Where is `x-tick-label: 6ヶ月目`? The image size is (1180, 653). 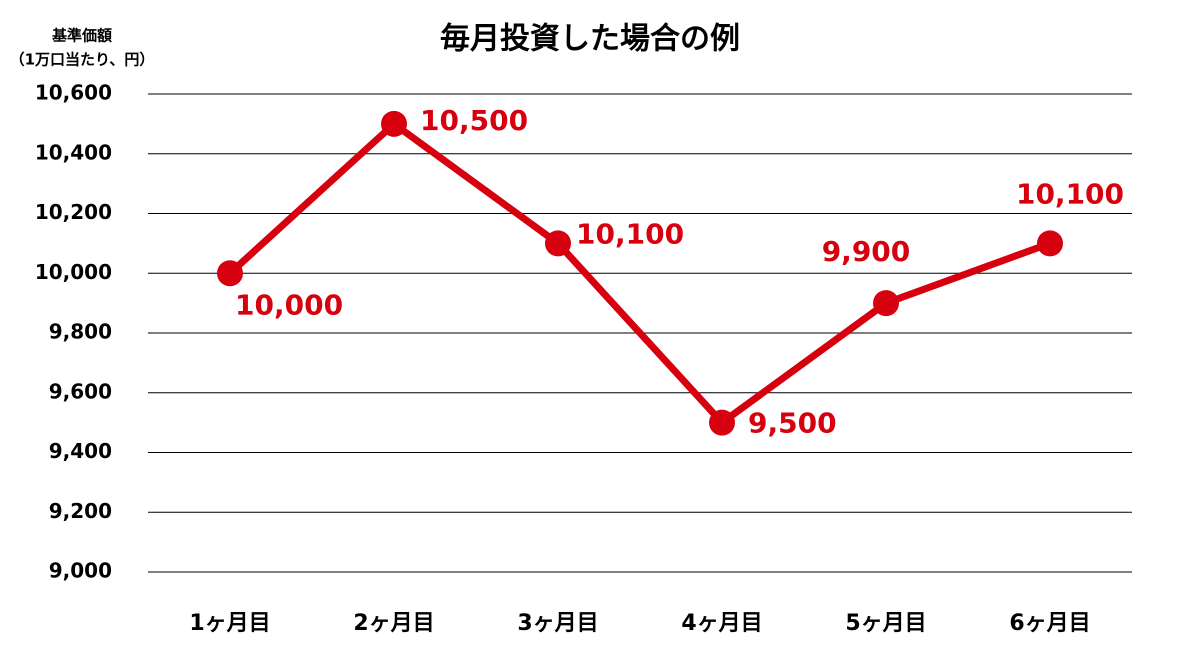 x-tick-label: 6ヶ月目 is located at coordinates (1049, 623).